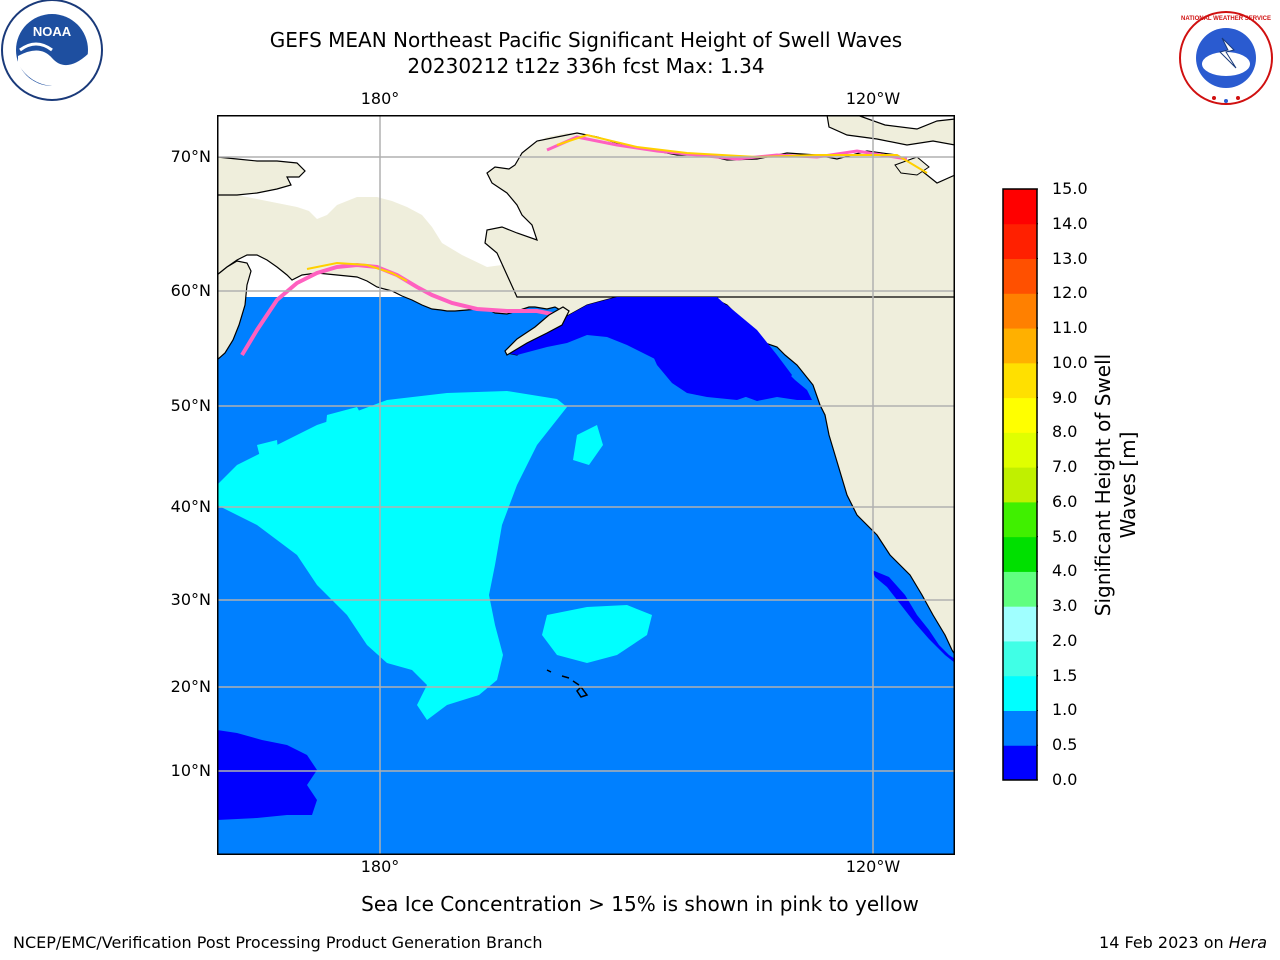  What do you see at coordinates (267, 775) in the screenshot?
I see `swell-region-deep-blue-sw` at bounding box center [267, 775].